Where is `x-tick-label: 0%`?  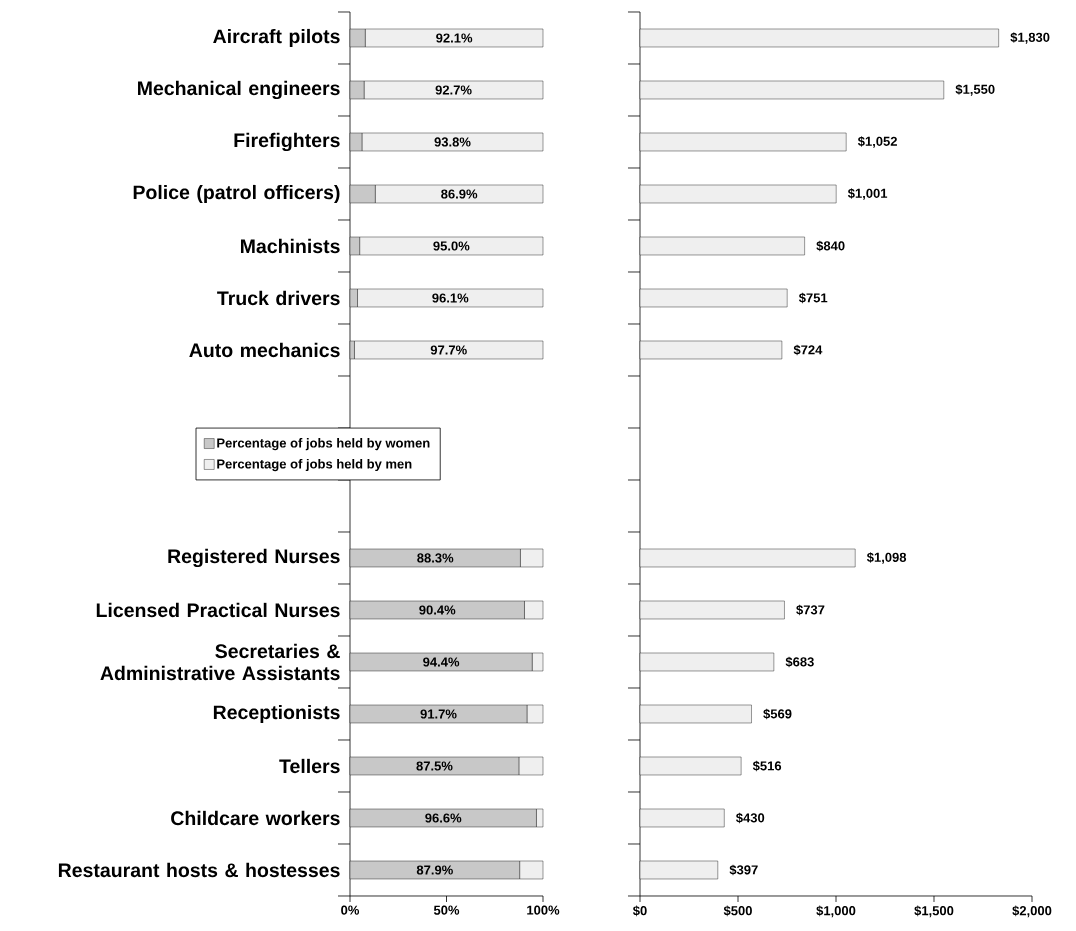
x-tick-label: 0% is located at coordinates (350, 910).